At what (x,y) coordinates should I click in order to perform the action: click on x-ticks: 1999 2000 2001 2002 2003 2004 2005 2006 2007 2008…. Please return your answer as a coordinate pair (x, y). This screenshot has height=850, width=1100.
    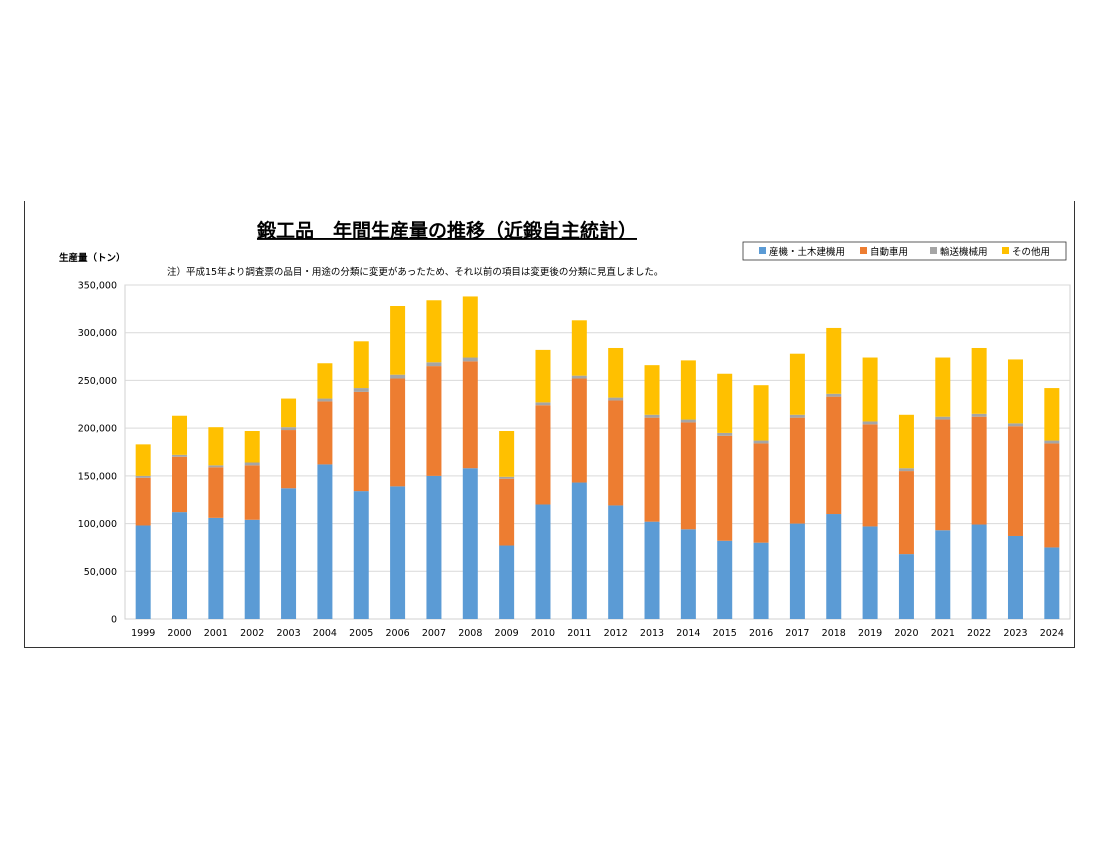
    Looking at the image, I should click on (597, 633).